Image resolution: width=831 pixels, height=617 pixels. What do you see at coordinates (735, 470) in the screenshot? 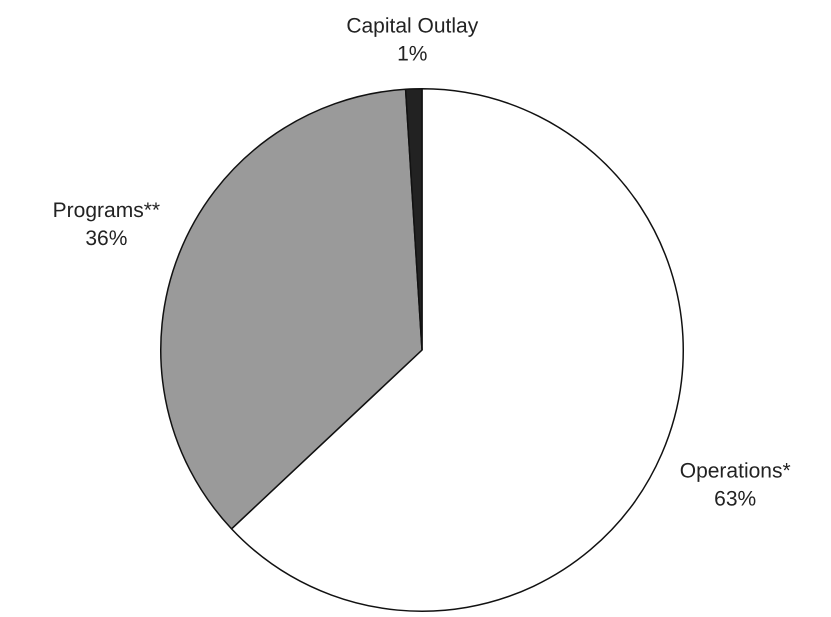
I see `slice-label: Operations*` at bounding box center [735, 470].